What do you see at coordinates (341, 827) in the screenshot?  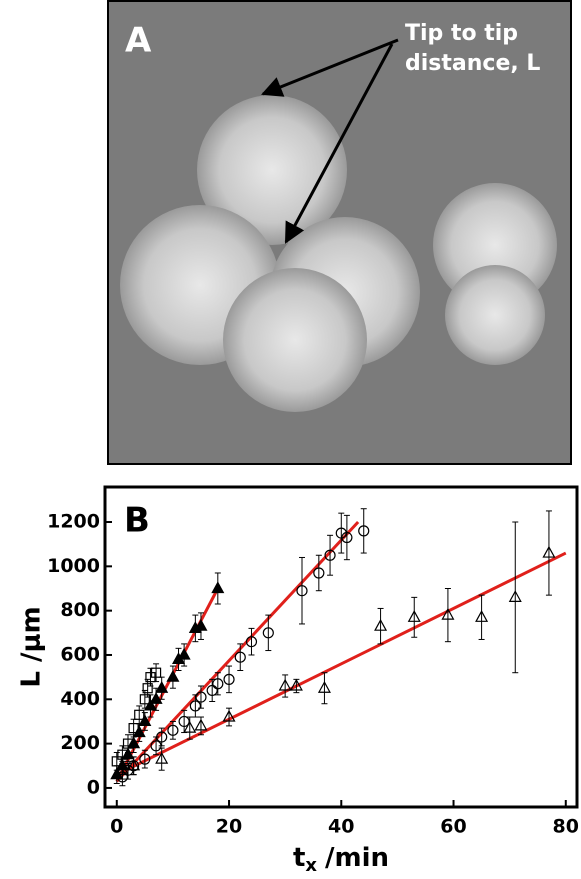 I see `x-tick-label: 40` at bounding box center [341, 827].